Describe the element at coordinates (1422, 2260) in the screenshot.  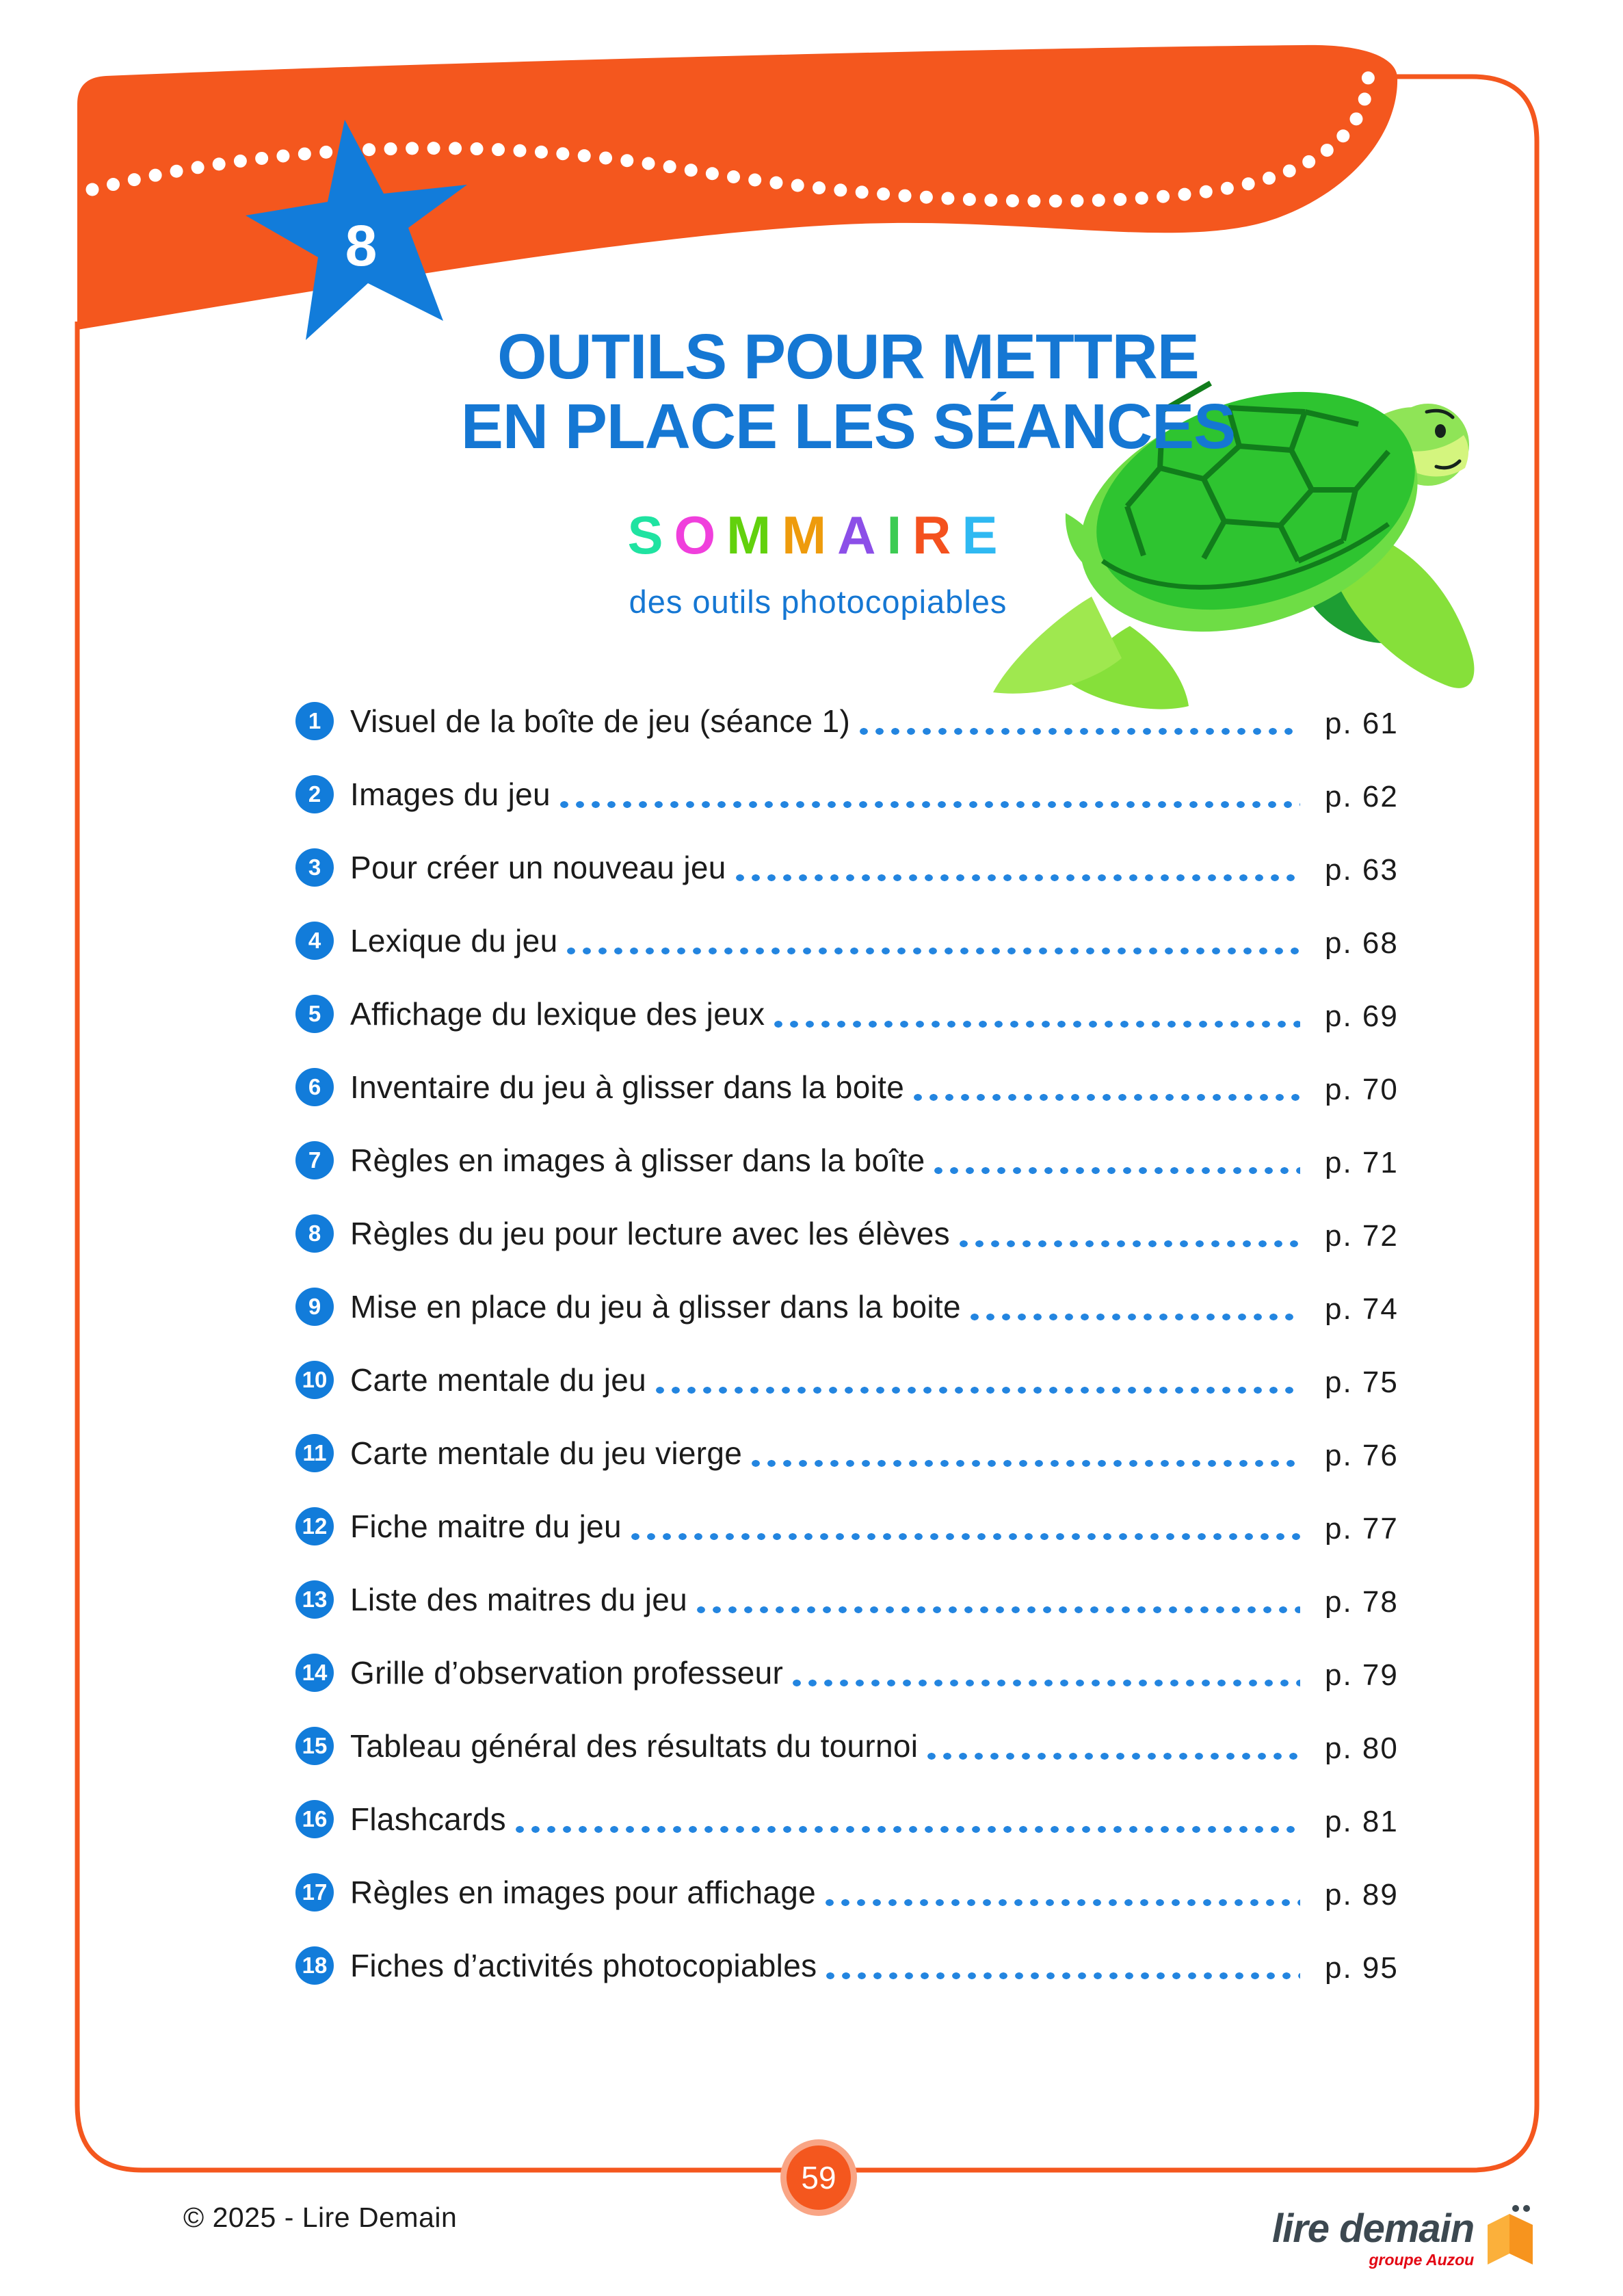
I see `logo-subtext: groupe Auzou` at that location.